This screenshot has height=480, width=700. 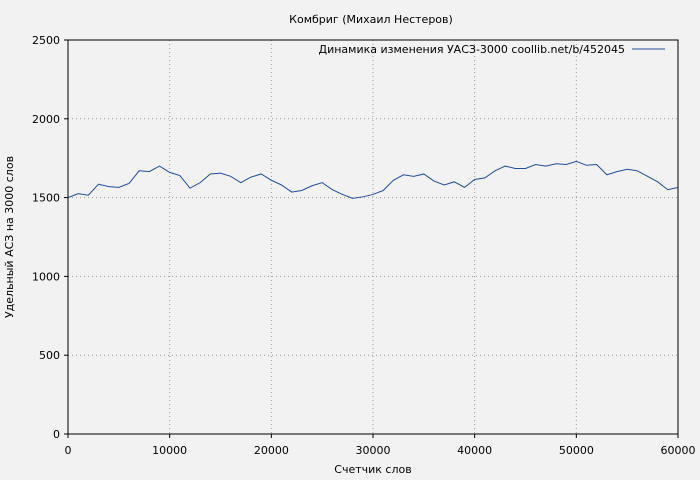 I want to click on x-tick-label: 60000, so click(x=678, y=450).